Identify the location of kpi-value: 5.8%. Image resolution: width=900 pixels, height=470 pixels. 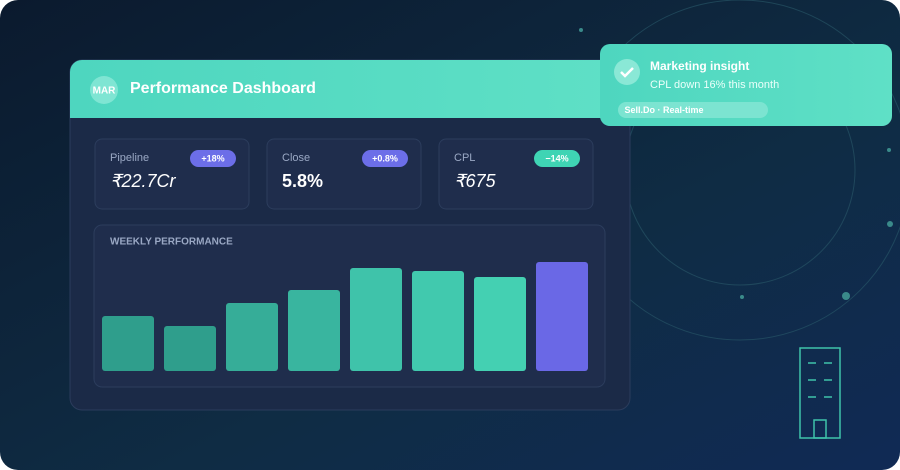
(302, 181).